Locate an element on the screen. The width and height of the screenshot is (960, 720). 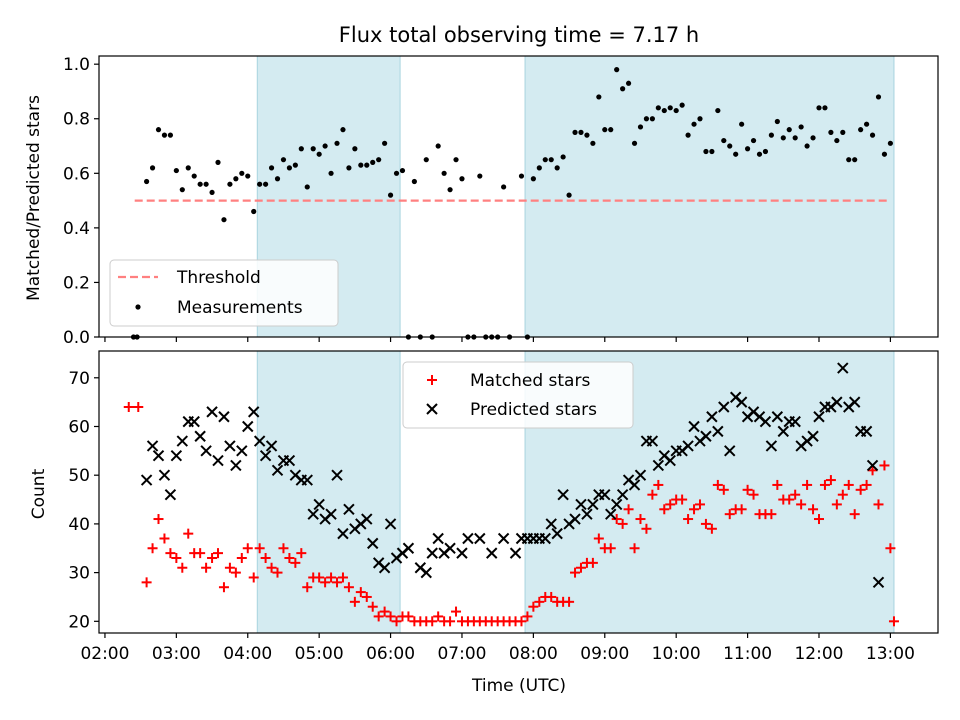
legend: Matched stars Predicted stars is located at coordinates (518, 395).